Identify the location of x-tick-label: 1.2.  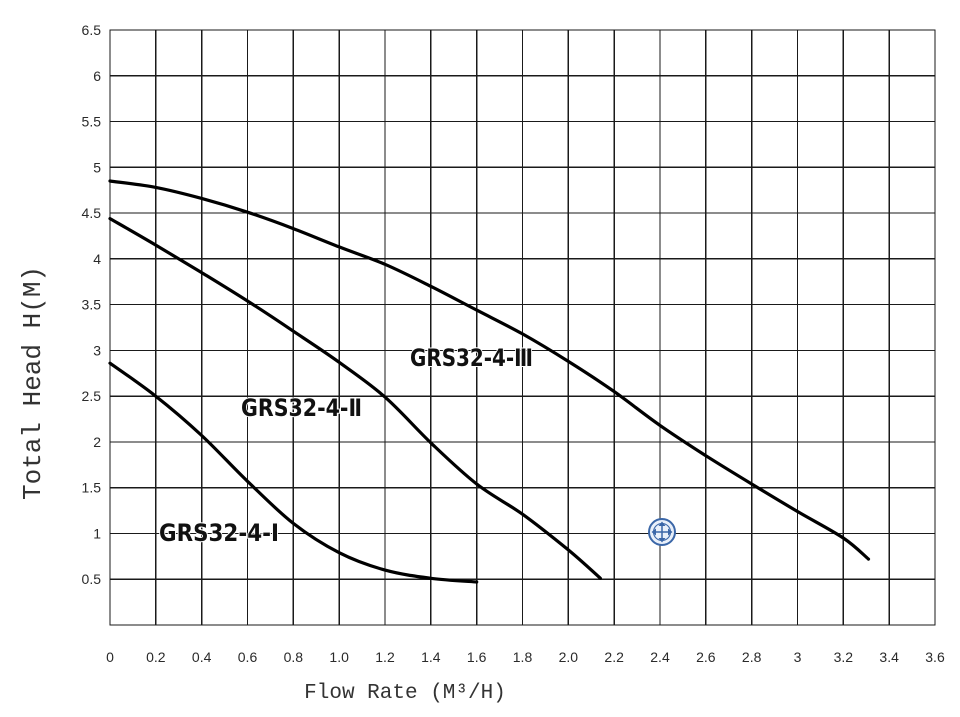
(385, 657).